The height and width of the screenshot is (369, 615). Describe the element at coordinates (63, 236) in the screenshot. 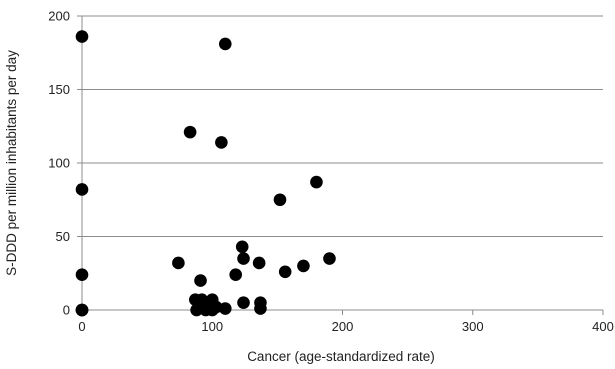

I see `y-tick-label: 50` at that location.